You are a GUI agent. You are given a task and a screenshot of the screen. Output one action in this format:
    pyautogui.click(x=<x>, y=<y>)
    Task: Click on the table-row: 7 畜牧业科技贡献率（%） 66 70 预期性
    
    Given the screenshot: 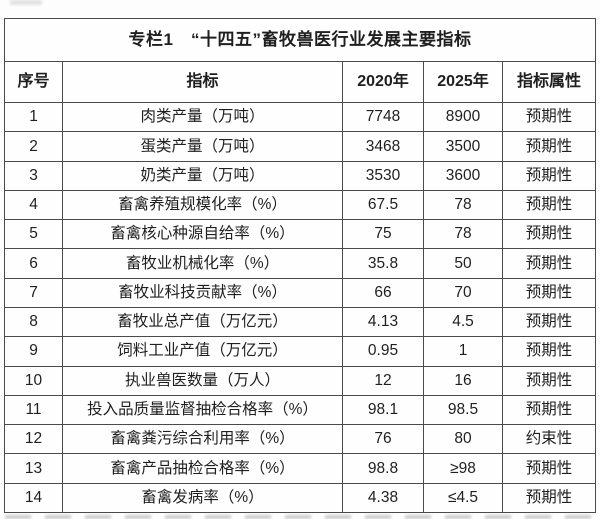 What is the action you would take?
    pyautogui.click(x=300, y=292)
    